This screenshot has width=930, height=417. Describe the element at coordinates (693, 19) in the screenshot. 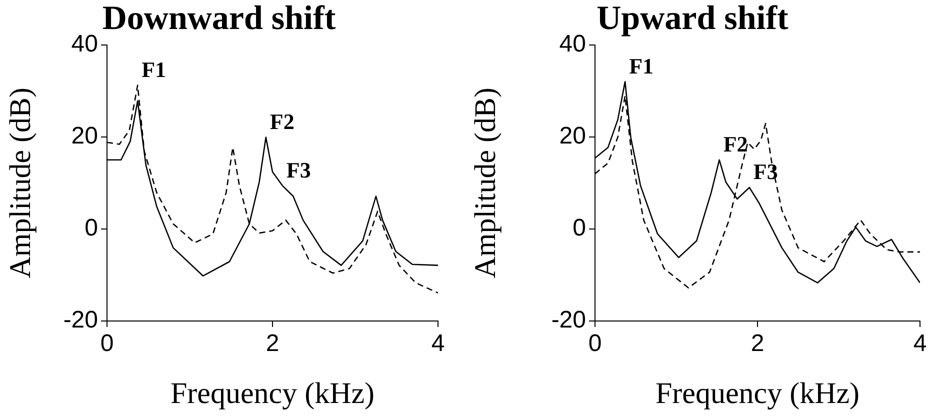

I see `chart-title: Upward shift` at that location.